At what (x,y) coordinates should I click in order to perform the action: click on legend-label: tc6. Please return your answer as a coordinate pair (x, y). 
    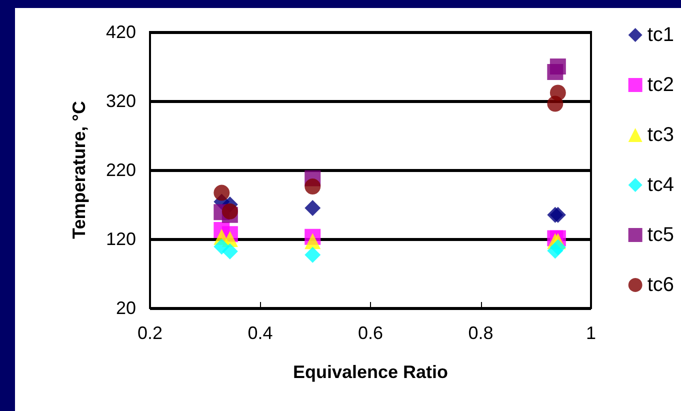
    Looking at the image, I should click on (660, 285).